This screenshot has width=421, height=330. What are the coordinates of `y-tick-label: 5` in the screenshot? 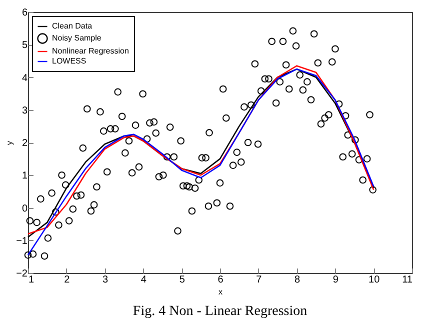 It's located at (25, 46).